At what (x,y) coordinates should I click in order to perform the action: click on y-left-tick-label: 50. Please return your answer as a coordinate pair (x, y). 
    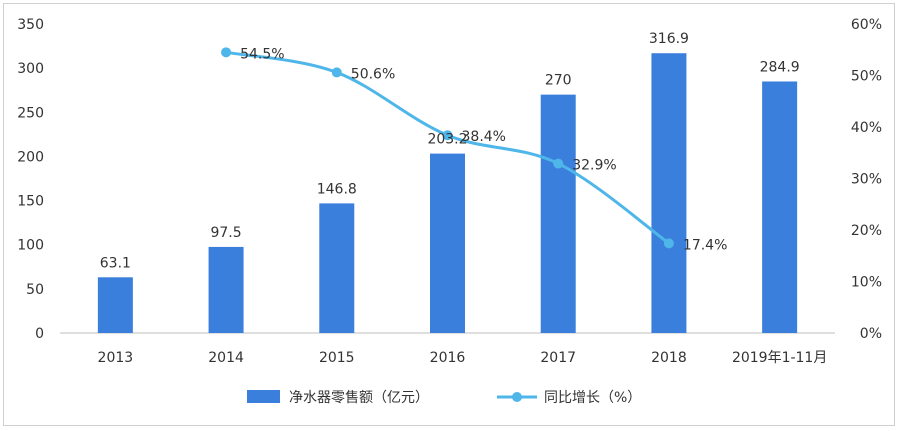
    Looking at the image, I should click on (35, 290).